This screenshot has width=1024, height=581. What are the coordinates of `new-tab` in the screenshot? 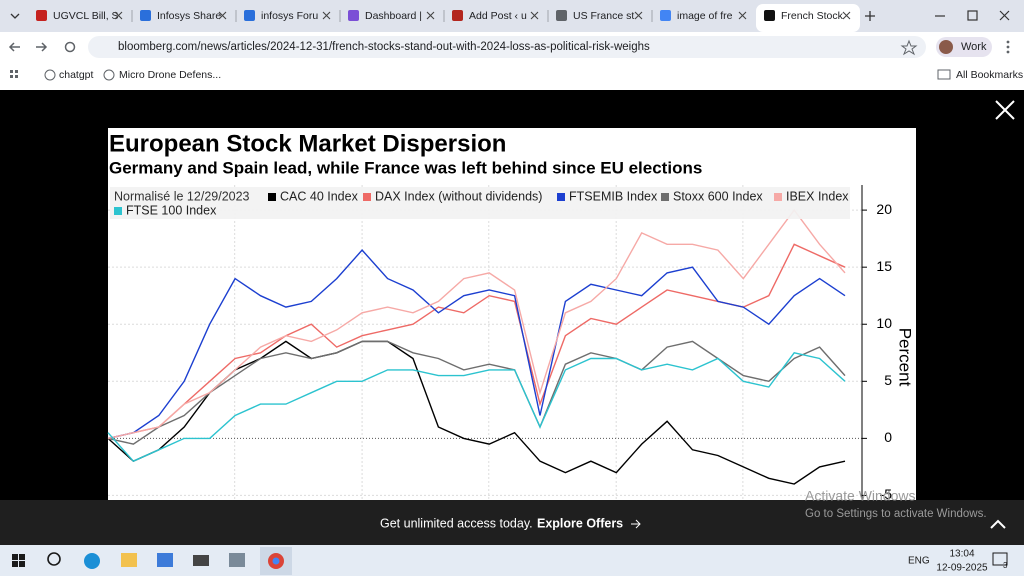 It's located at (870, 16).